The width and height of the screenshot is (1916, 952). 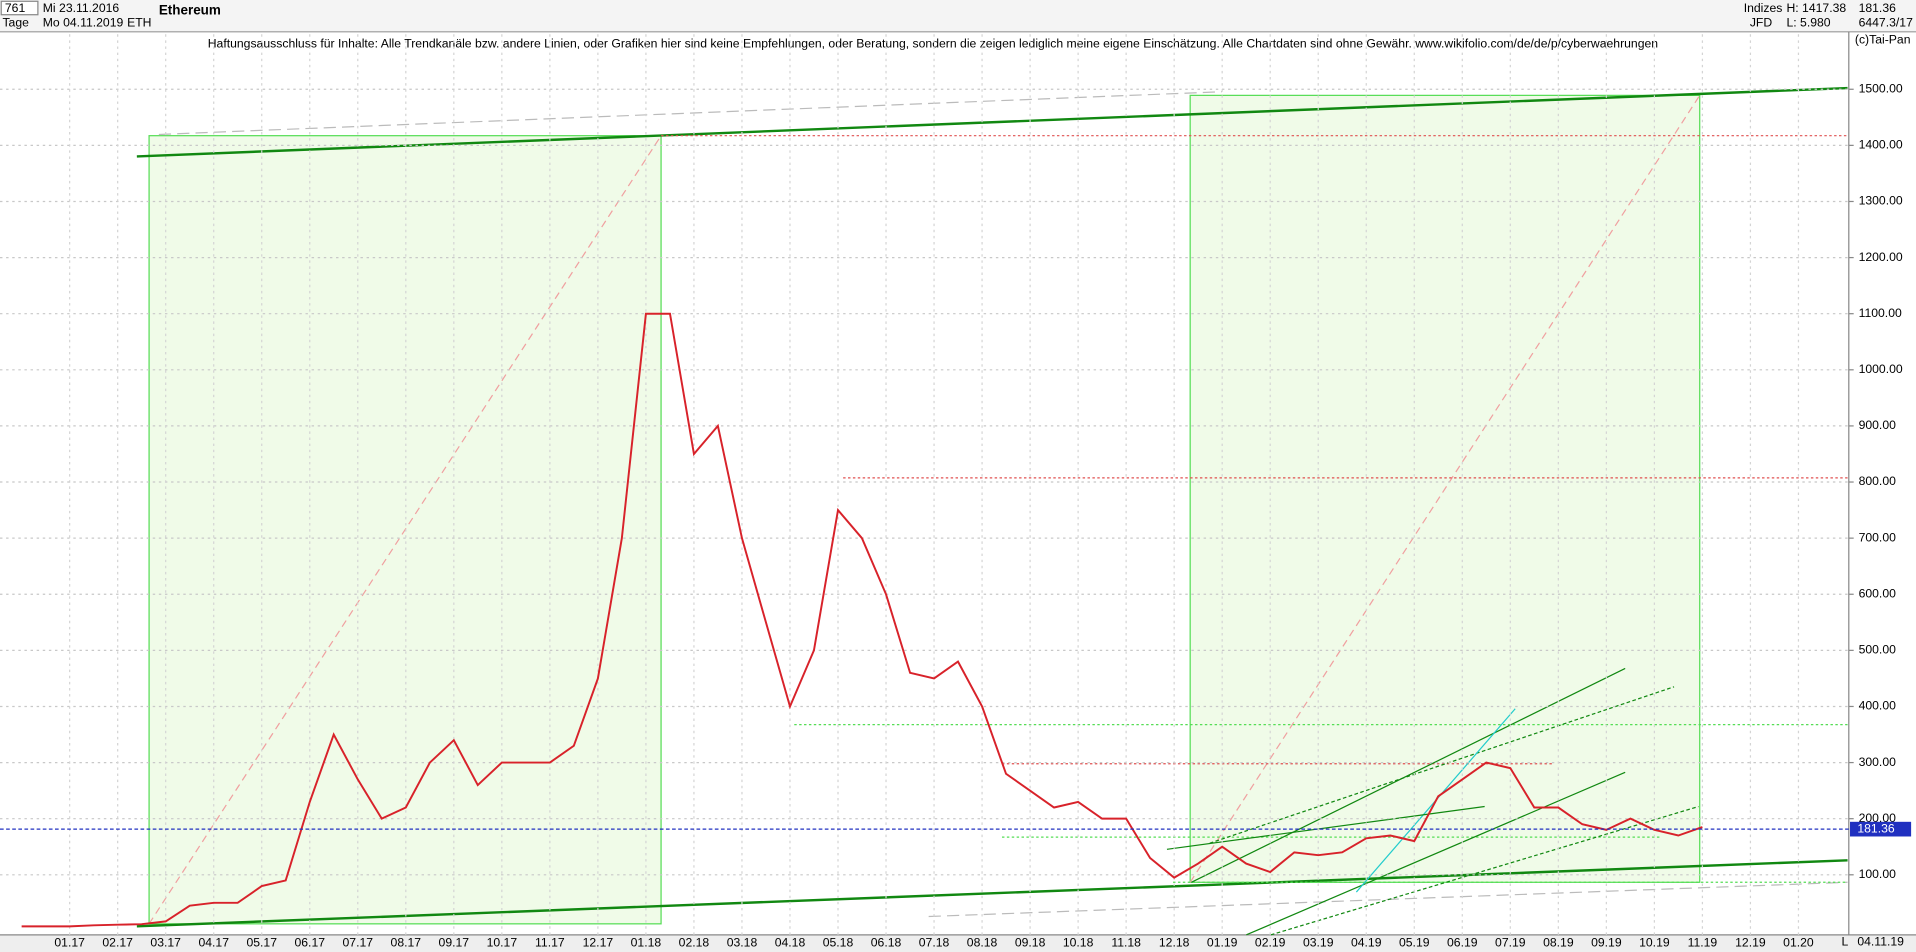 What do you see at coordinates (1881, 201) in the screenshot?
I see `y-tick-label: 1300.00` at bounding box center [1881, 201].